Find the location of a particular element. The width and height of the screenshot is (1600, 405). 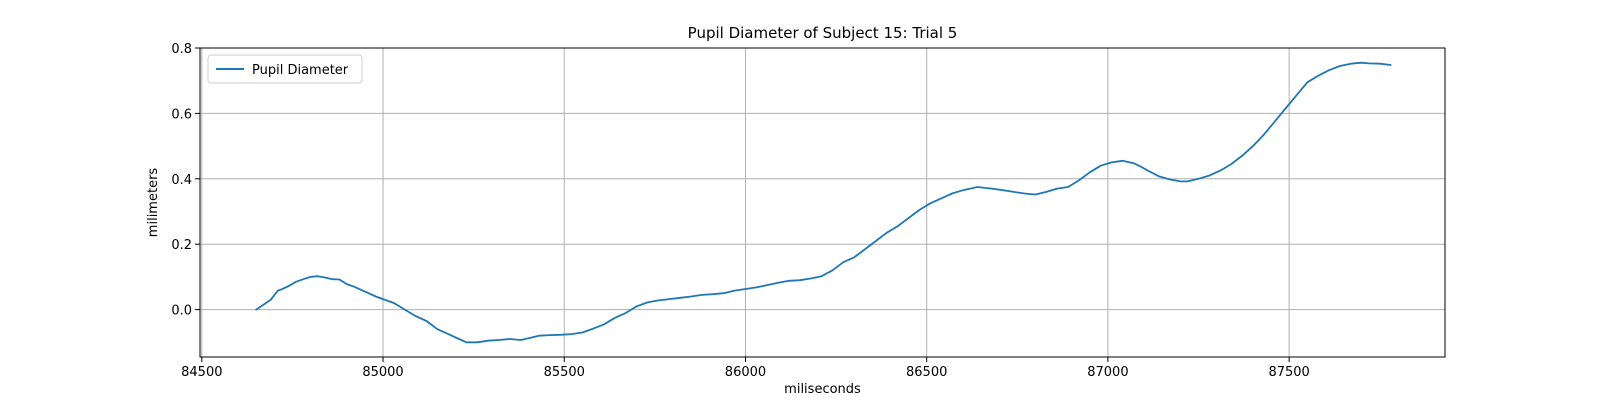

x-tick-label: 87000 is located at coordinates (1107, 372).